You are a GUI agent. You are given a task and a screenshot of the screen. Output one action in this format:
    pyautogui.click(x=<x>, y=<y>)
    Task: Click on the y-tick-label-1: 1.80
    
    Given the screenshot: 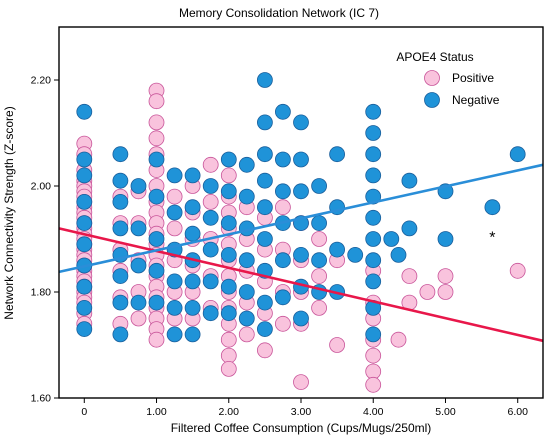 What is the action you would take?
    pyautogui.click(x=41, y=293)
    